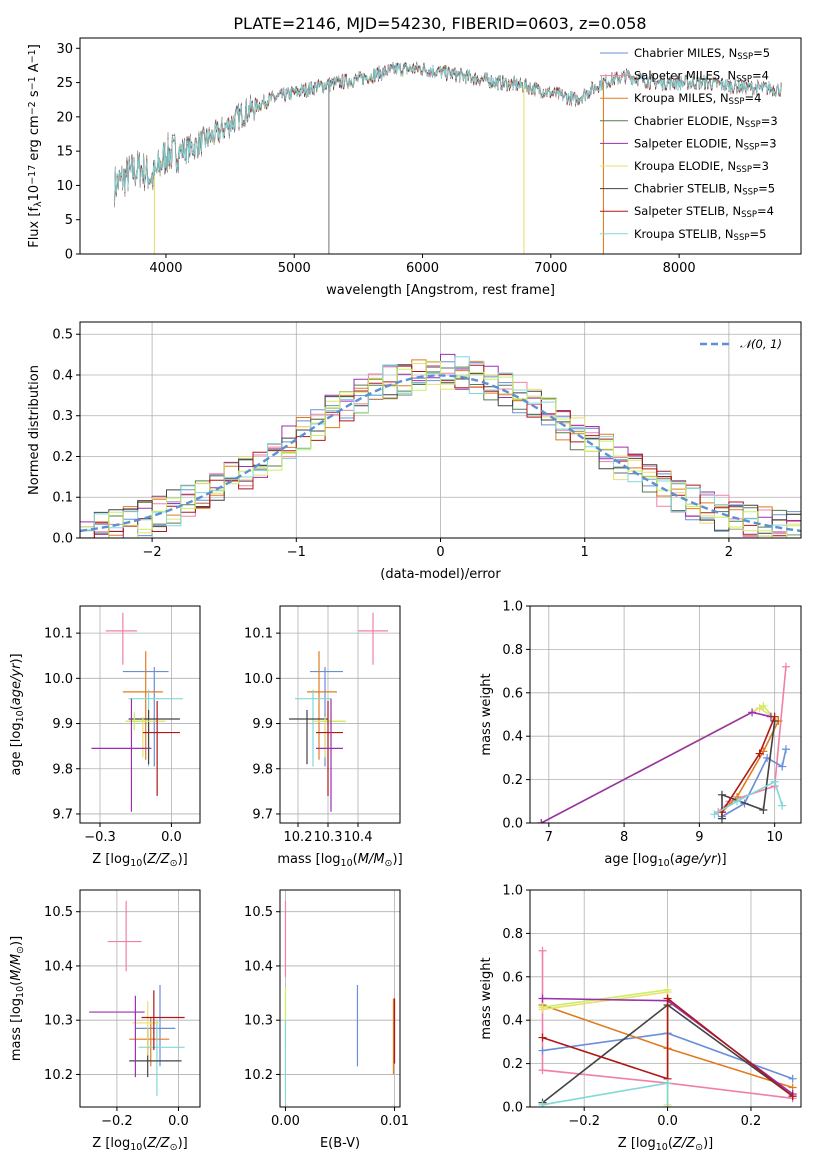 Image resolution: width=819 pixels, height=1170 pixels. I want to click on y-tick-label: 0.2, so click(512, 780).